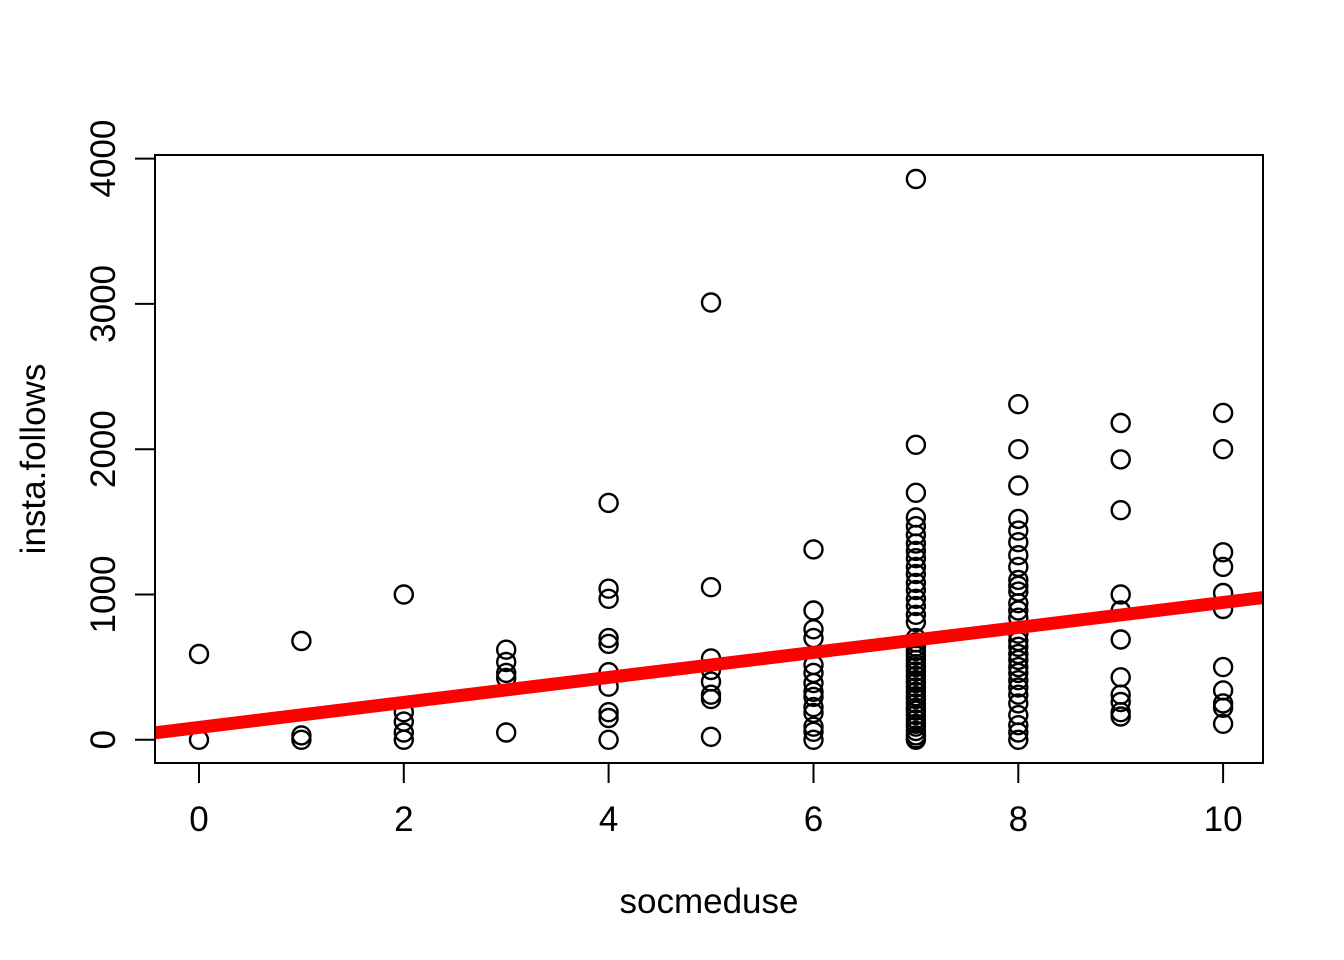 This screenshot has height=960, width=1344. What do you see at coordinates (103, 304) in the screenshot?
I see `y-tick-label: 3000` at bounding box center [103, 304].